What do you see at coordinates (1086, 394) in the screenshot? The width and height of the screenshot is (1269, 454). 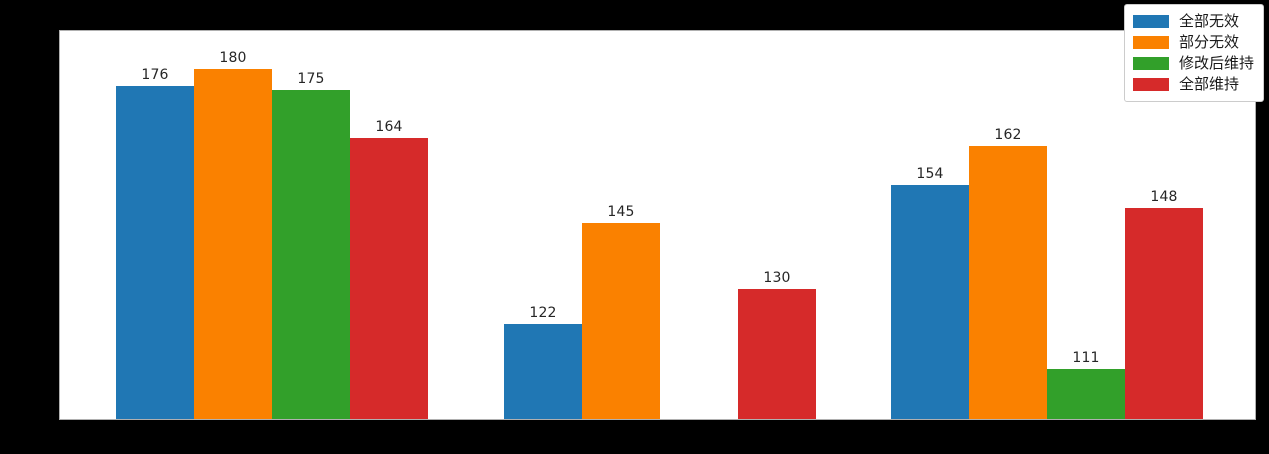 I see `bar-g3s3` at bounding box center [1086, 394].